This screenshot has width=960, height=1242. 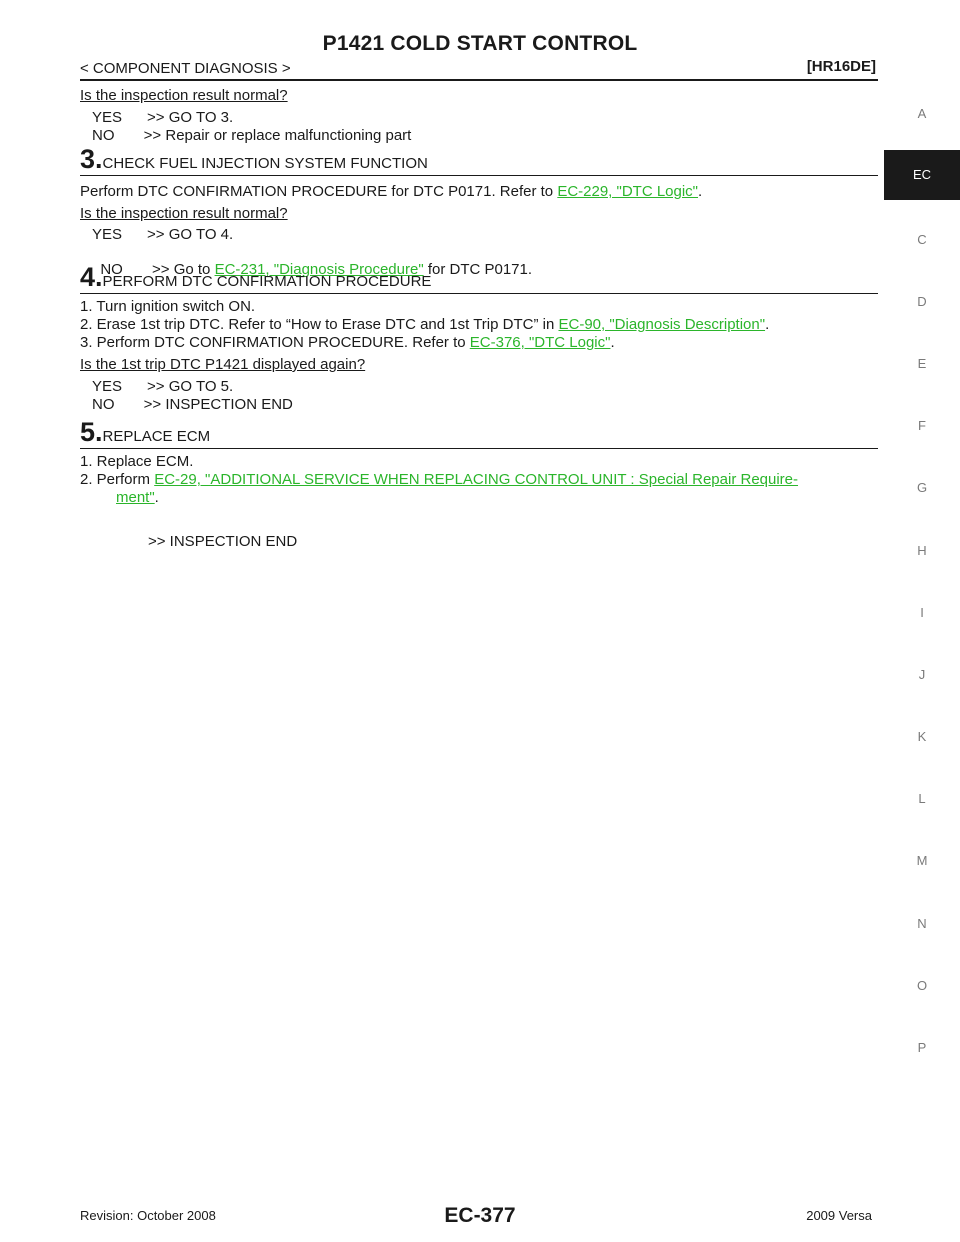 What do you see at coordinates (479, 80) in the screenshot?
I see `header-divider` at bounding box center [479, 80].